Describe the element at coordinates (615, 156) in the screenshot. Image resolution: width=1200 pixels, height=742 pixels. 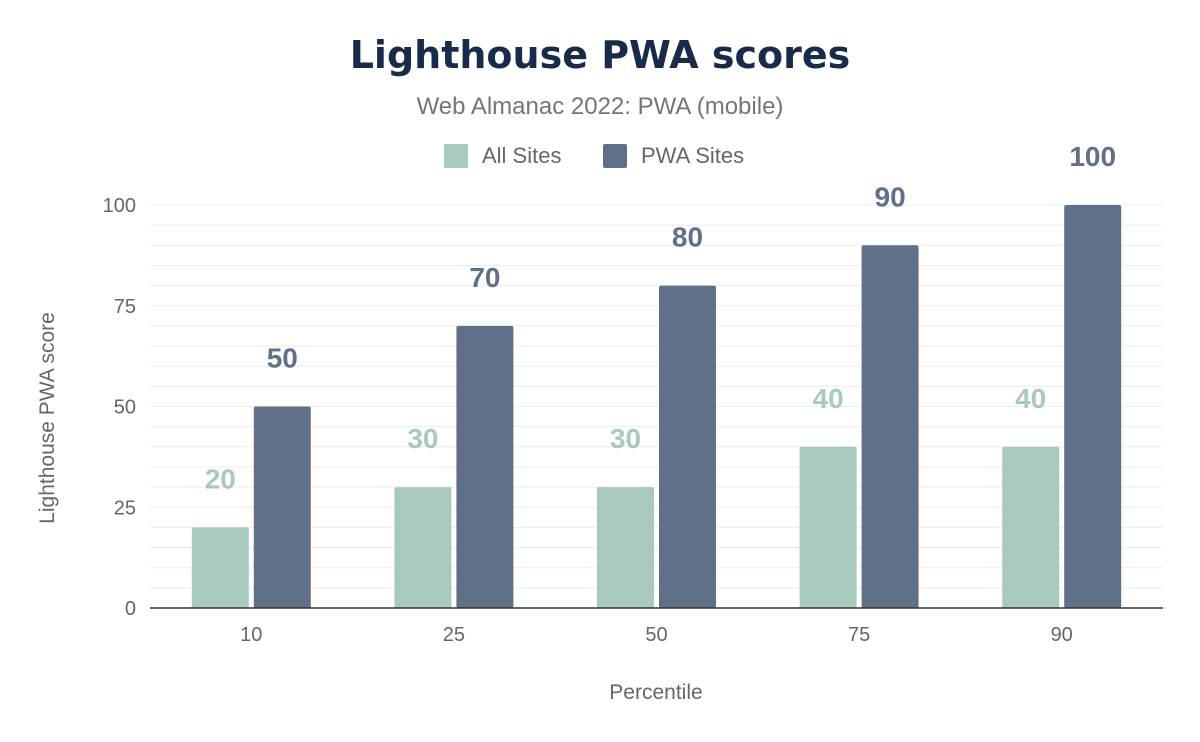
I see `legend-swatch-pwa-sites` at that location.